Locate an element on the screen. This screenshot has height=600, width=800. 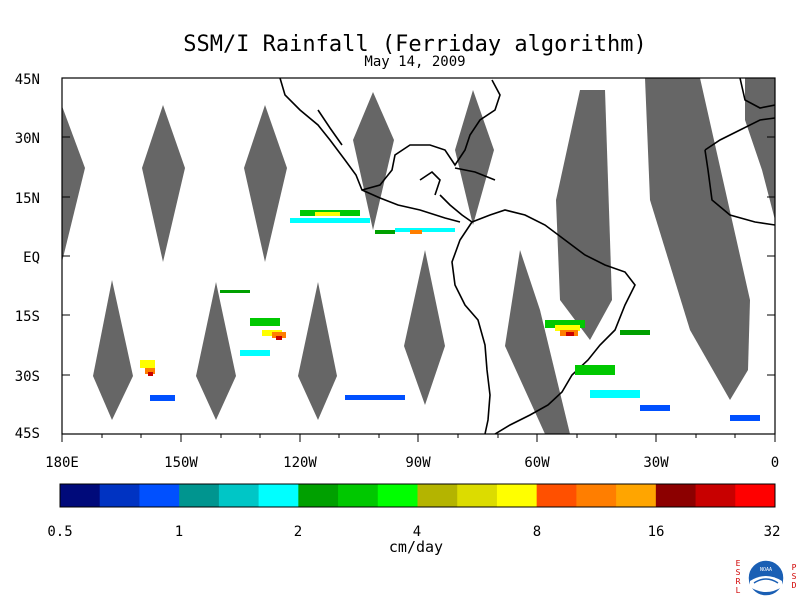
noaa-esrl-psd-logo: E S R L P S D NOAA is located at coordinates (766, 578).